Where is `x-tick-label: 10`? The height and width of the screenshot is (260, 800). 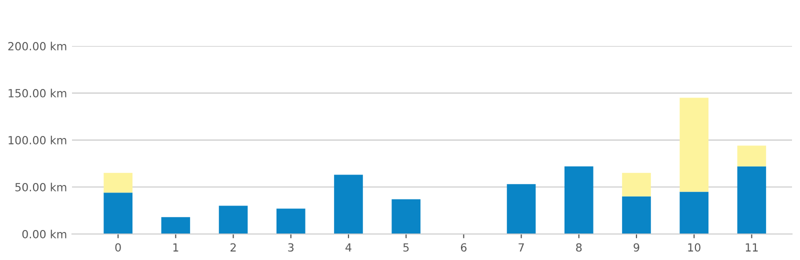 x-tick-label: 10 is located at coordinates (694, 247).